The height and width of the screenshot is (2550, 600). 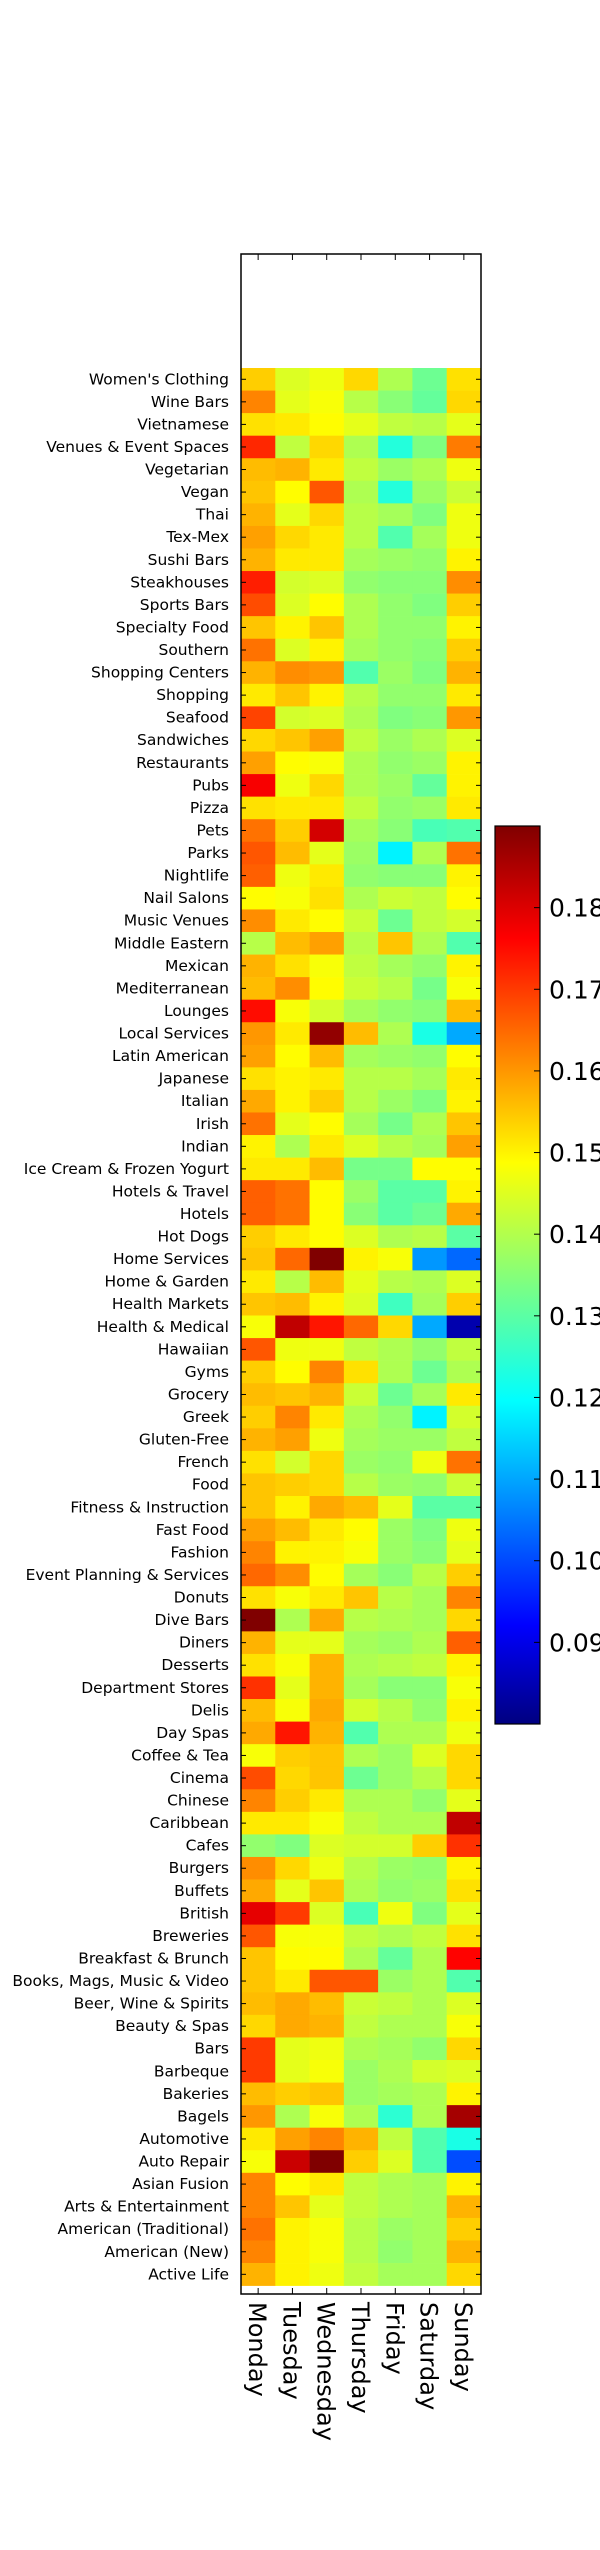 I want to click on colorbar-tick-label: 0.14, so click(x=574, y=1234).